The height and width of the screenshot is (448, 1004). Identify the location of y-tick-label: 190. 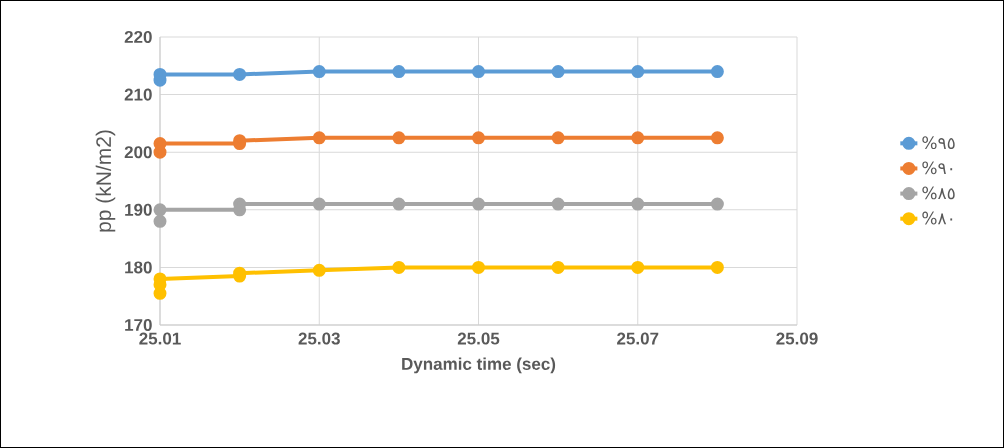
(138, 209).